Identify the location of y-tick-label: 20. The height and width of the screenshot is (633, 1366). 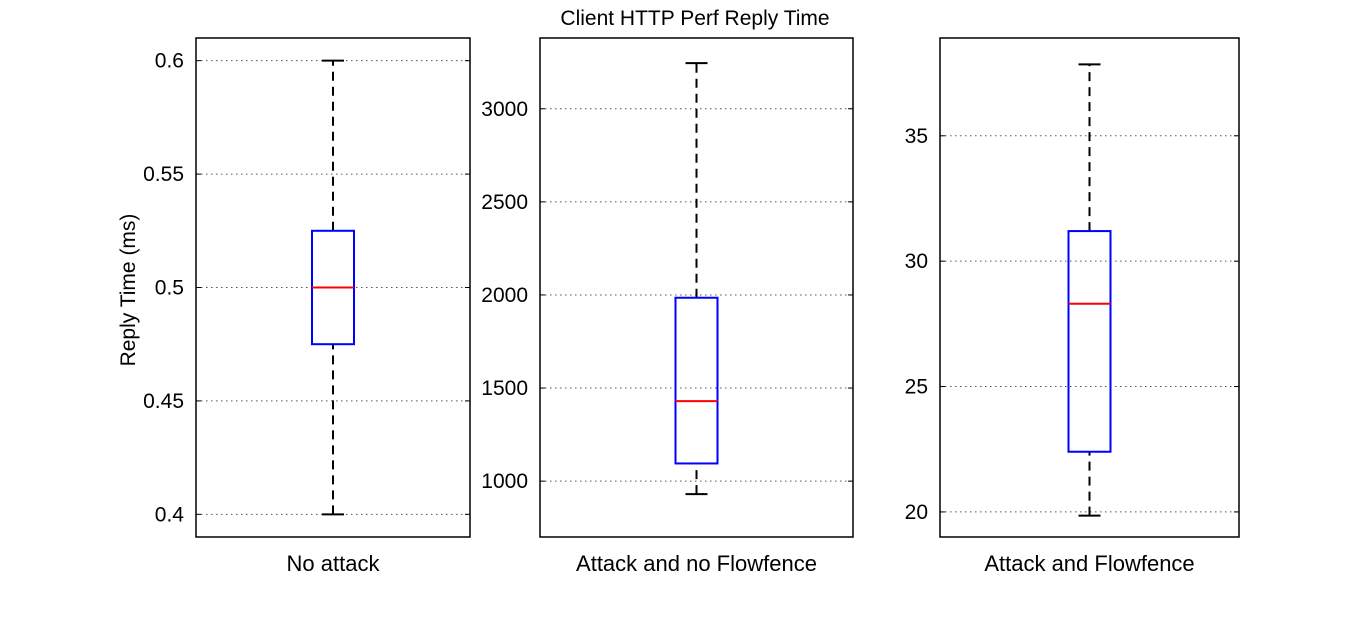
(916, 512).